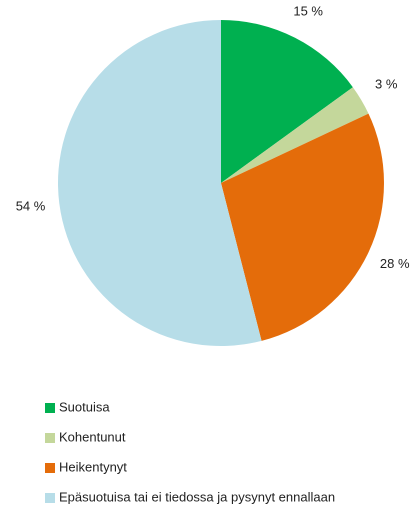 The image size is (416, 514). Describe the element at coordinates (308, 10) in the screenshot. I see `data-label: 15 %` at that location.